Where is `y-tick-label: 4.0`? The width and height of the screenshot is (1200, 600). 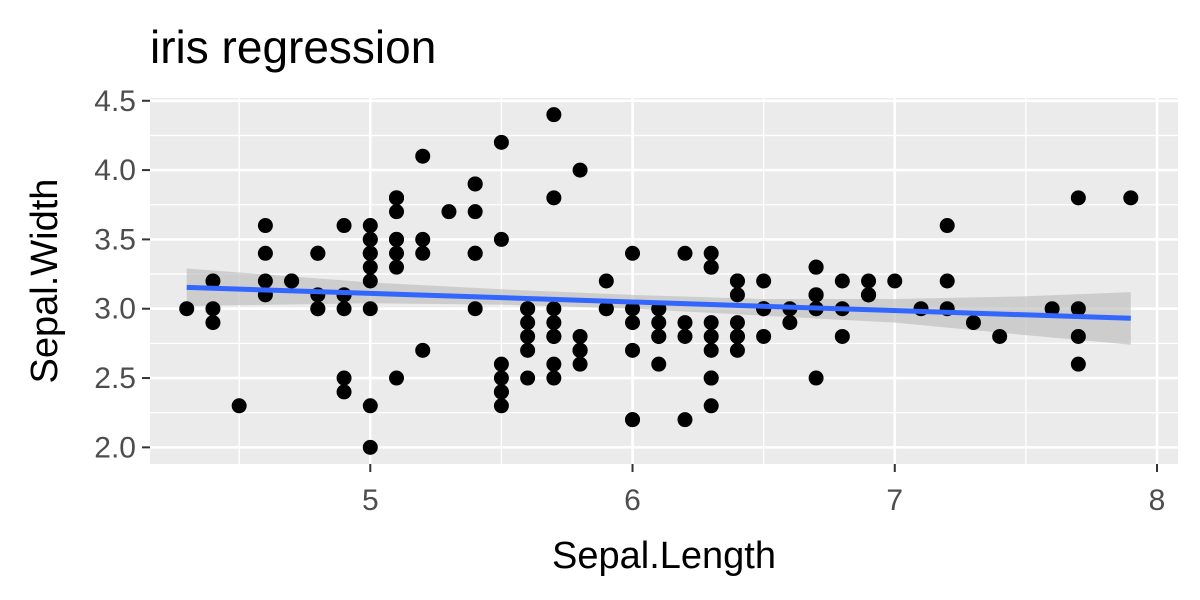 y-tick-label: 4.0 is located at coordinates (115, 170).